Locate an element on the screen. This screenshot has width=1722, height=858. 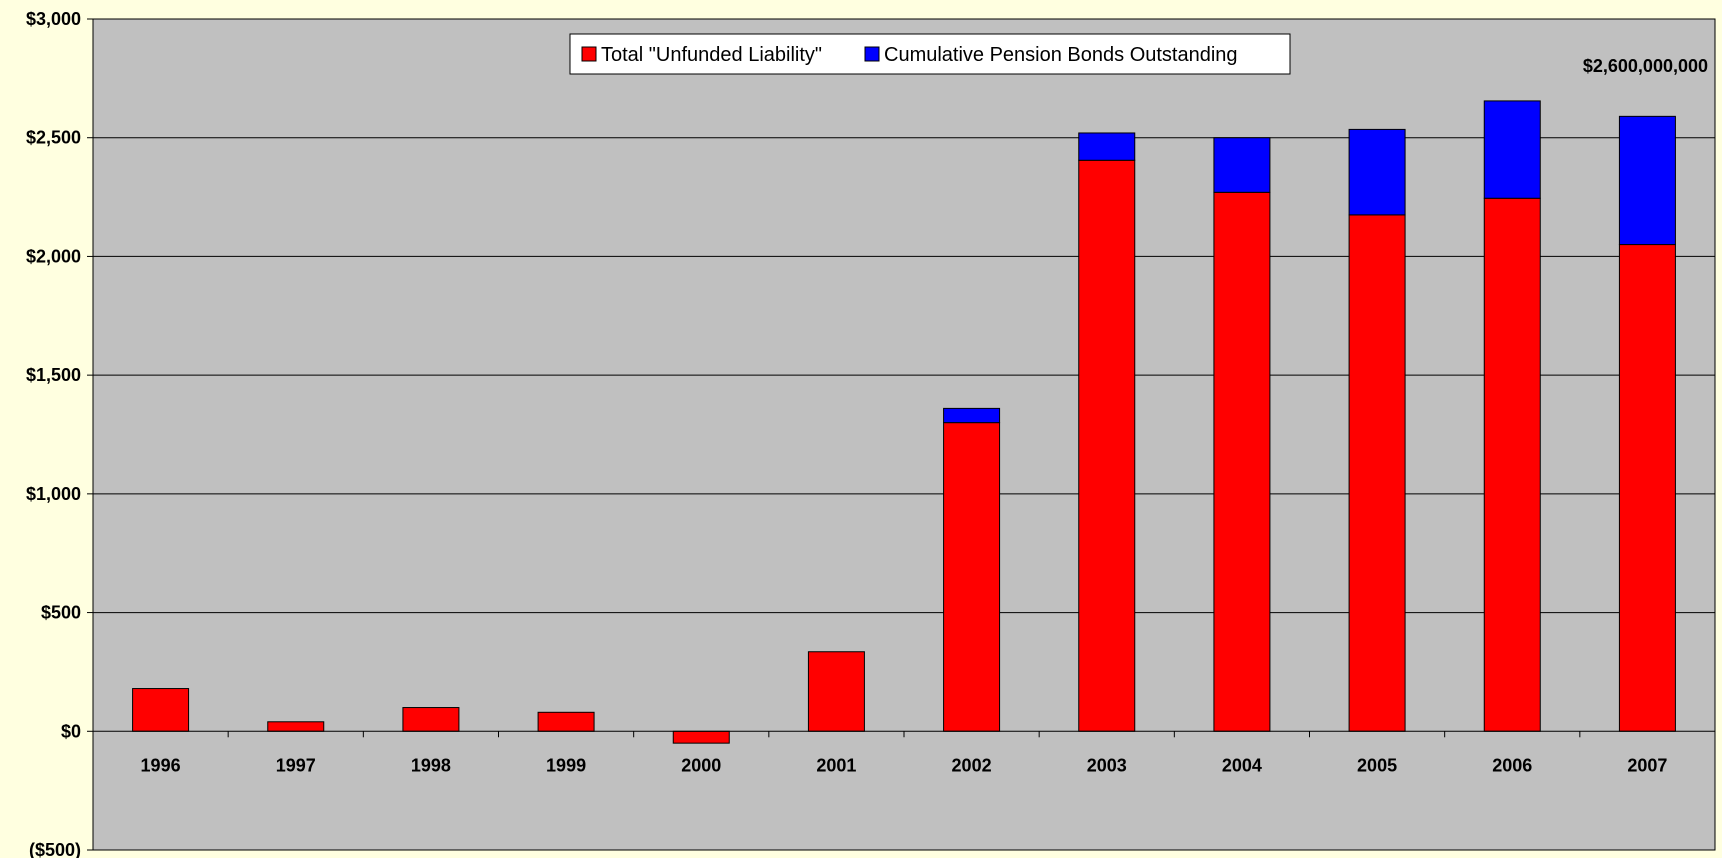
bar-2006-unfunded-liability is located at coordinates (1512, 464).